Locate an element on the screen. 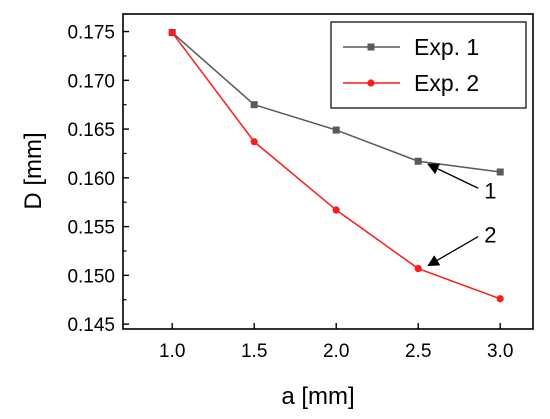  x-axis-label: a [mm] is located at coordinates (317, 396).